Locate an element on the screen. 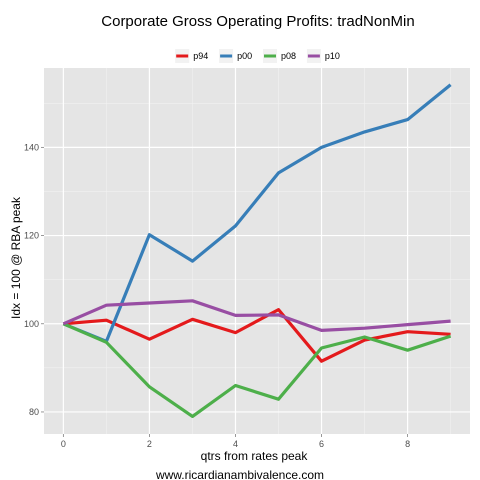  y-tick-label: 120 is located at coordinates (31, 236).